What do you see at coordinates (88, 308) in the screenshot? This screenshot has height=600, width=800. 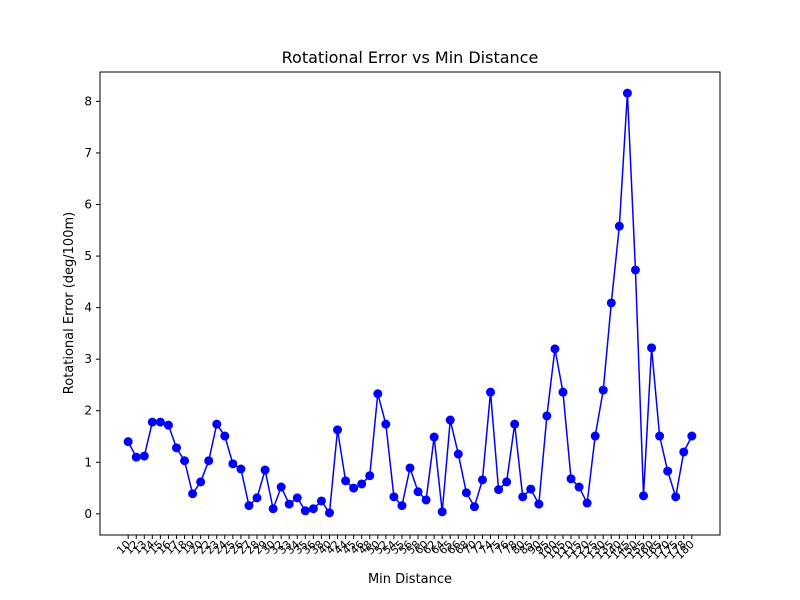 I see `y-tick-label: 4` at bounding box center [88, 308].